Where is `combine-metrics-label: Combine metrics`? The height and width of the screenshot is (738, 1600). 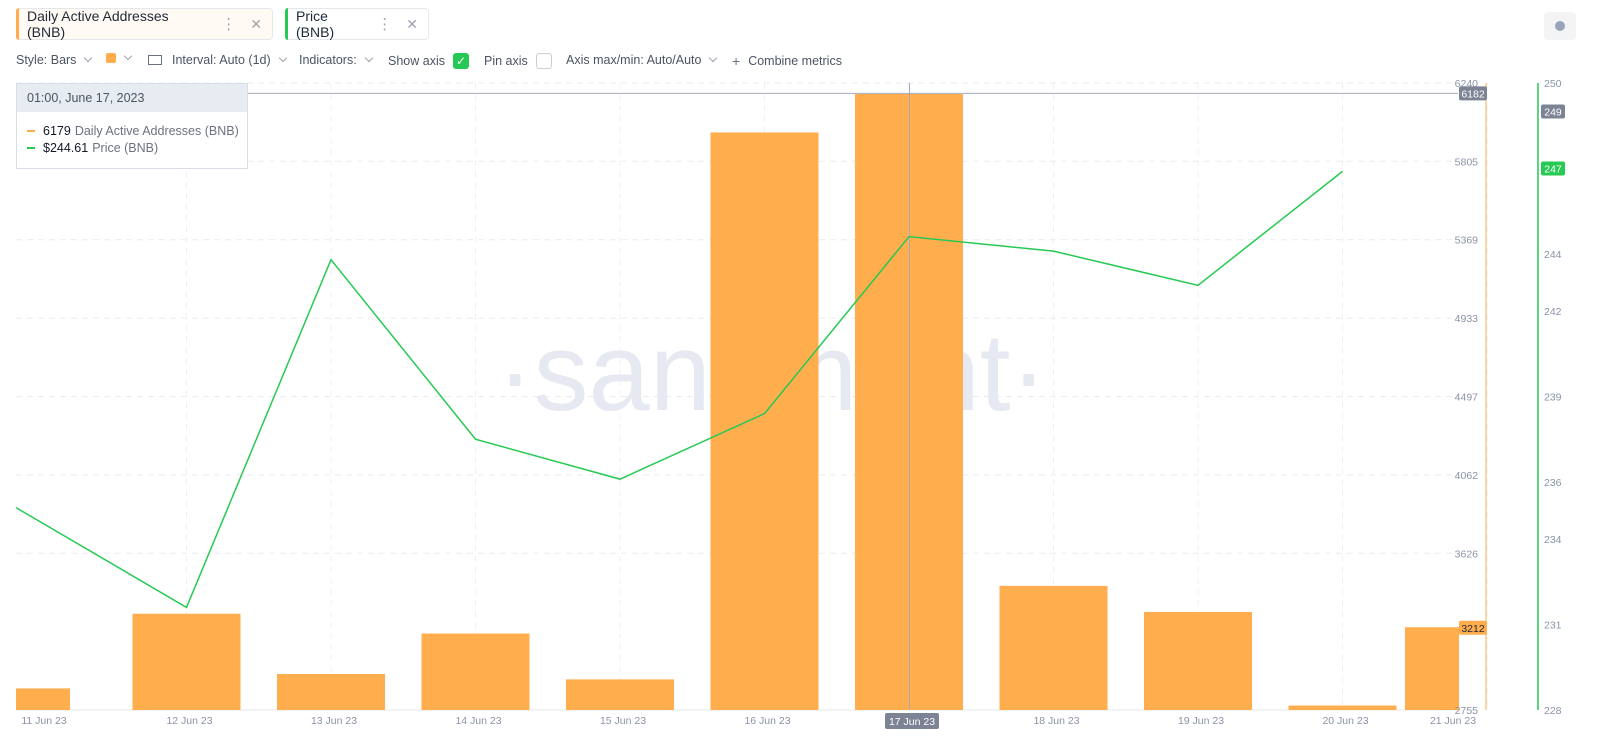 combine-metrics-label: Combine metrics is located at coordinates (795, 61).